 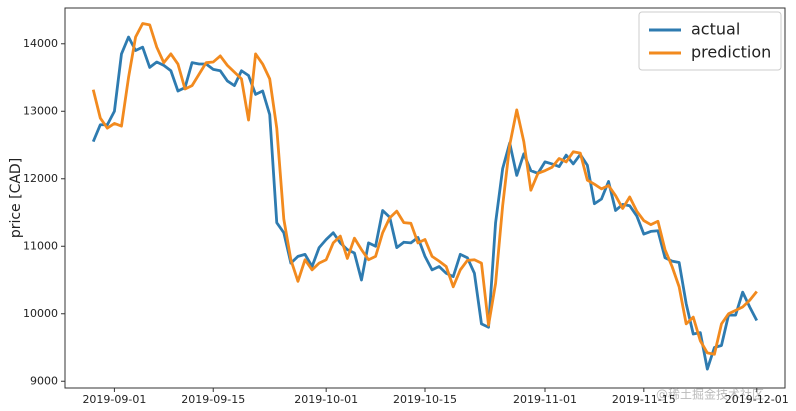 I want to click on x-tick-label: 2019-11-15, so click(x=644, y=399).